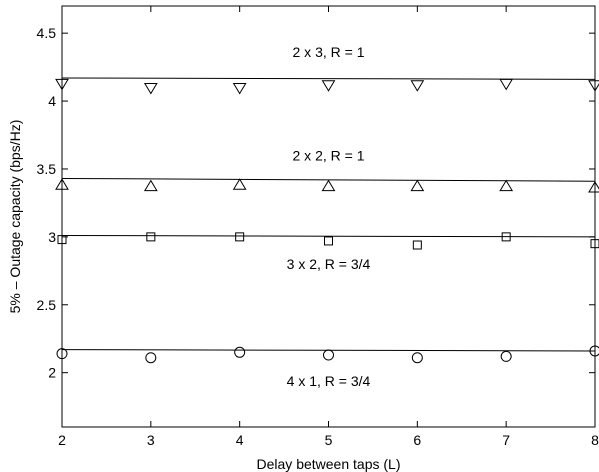 This screenshot has width=599, height=472. Describe the element at coordinates (240, 440) in the screenshot. I see `x-tick-label: 4` at that location.